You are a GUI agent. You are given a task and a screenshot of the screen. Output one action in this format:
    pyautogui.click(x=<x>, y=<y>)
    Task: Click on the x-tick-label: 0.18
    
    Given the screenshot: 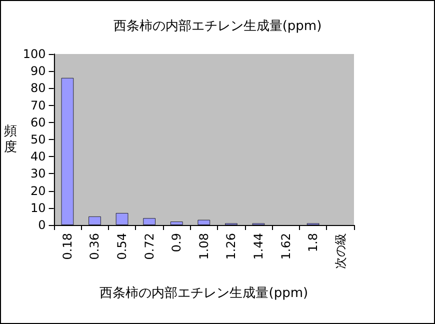 What is the action you would take?
    pyautogui.click(x=67, y=246)
    